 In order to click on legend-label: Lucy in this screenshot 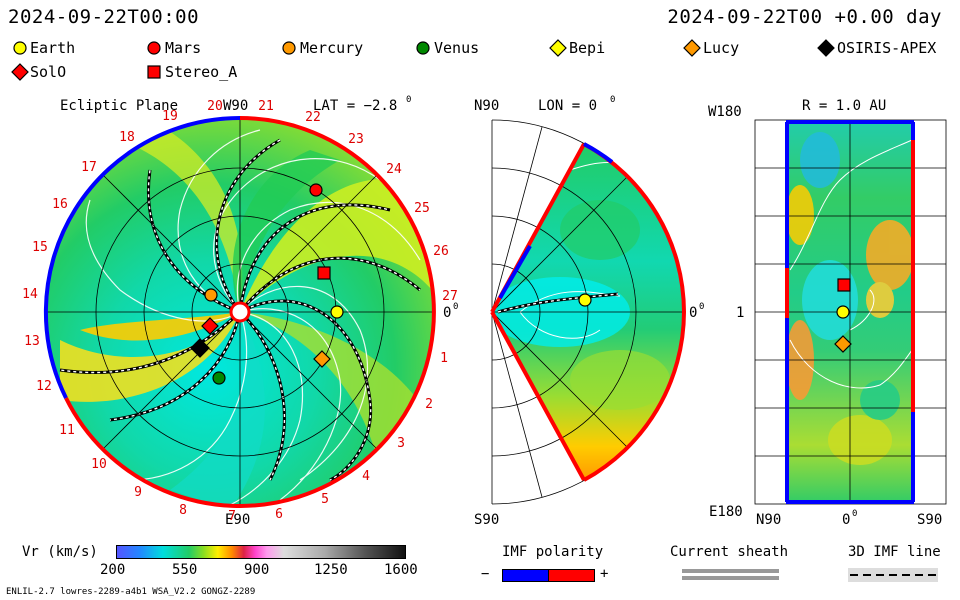, I will do `click(721, 48)`.